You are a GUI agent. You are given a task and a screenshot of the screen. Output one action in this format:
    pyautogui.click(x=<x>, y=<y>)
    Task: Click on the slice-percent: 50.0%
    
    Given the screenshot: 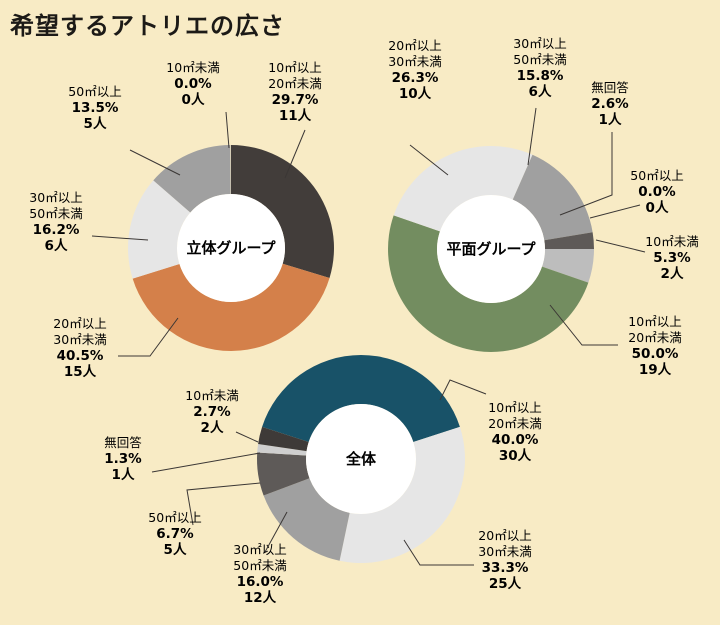 What is the action you would take?
    pyautogui.click(x=655, y=354)
    